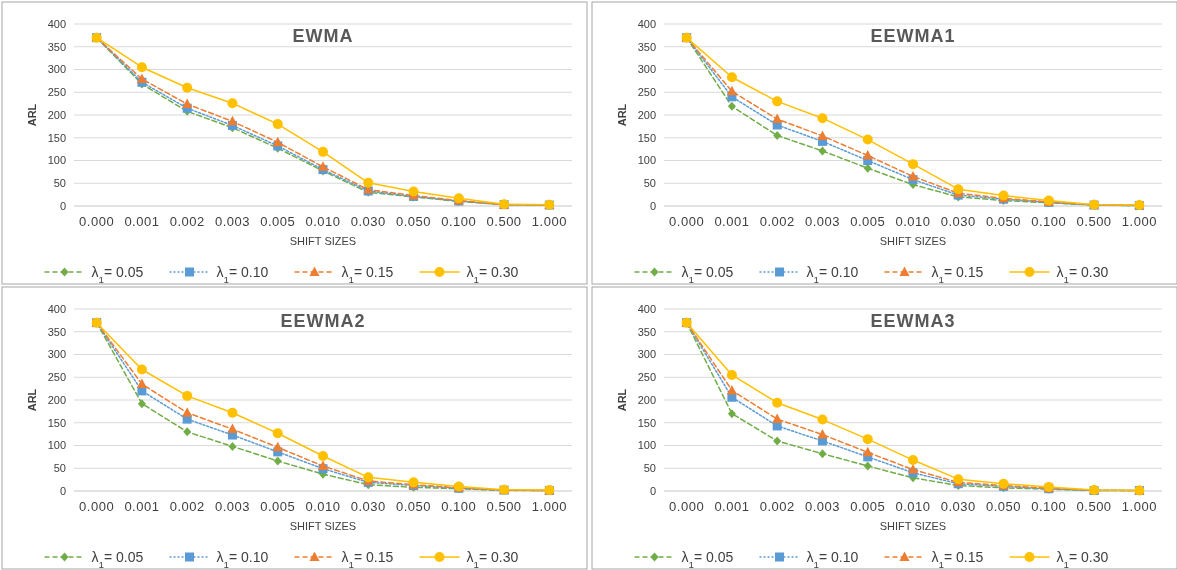  What do you see at coordinates (913, 321) in the screenshot?
I see `chart-title: EEWMA3` at bounding box center [913, 321].